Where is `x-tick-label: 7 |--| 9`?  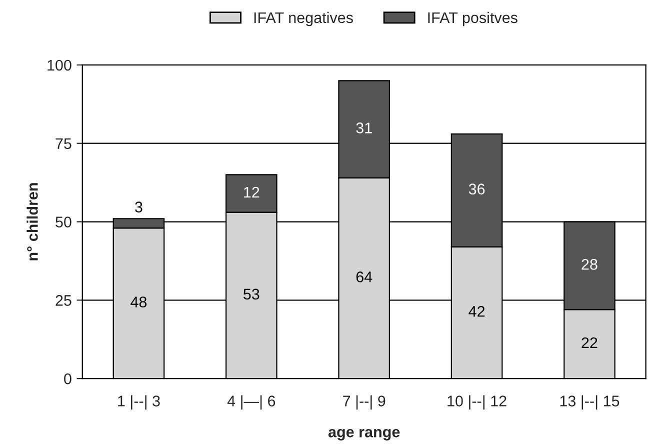 x-tick-label: 7 |--| 9 is located at coordinates (364, 402).